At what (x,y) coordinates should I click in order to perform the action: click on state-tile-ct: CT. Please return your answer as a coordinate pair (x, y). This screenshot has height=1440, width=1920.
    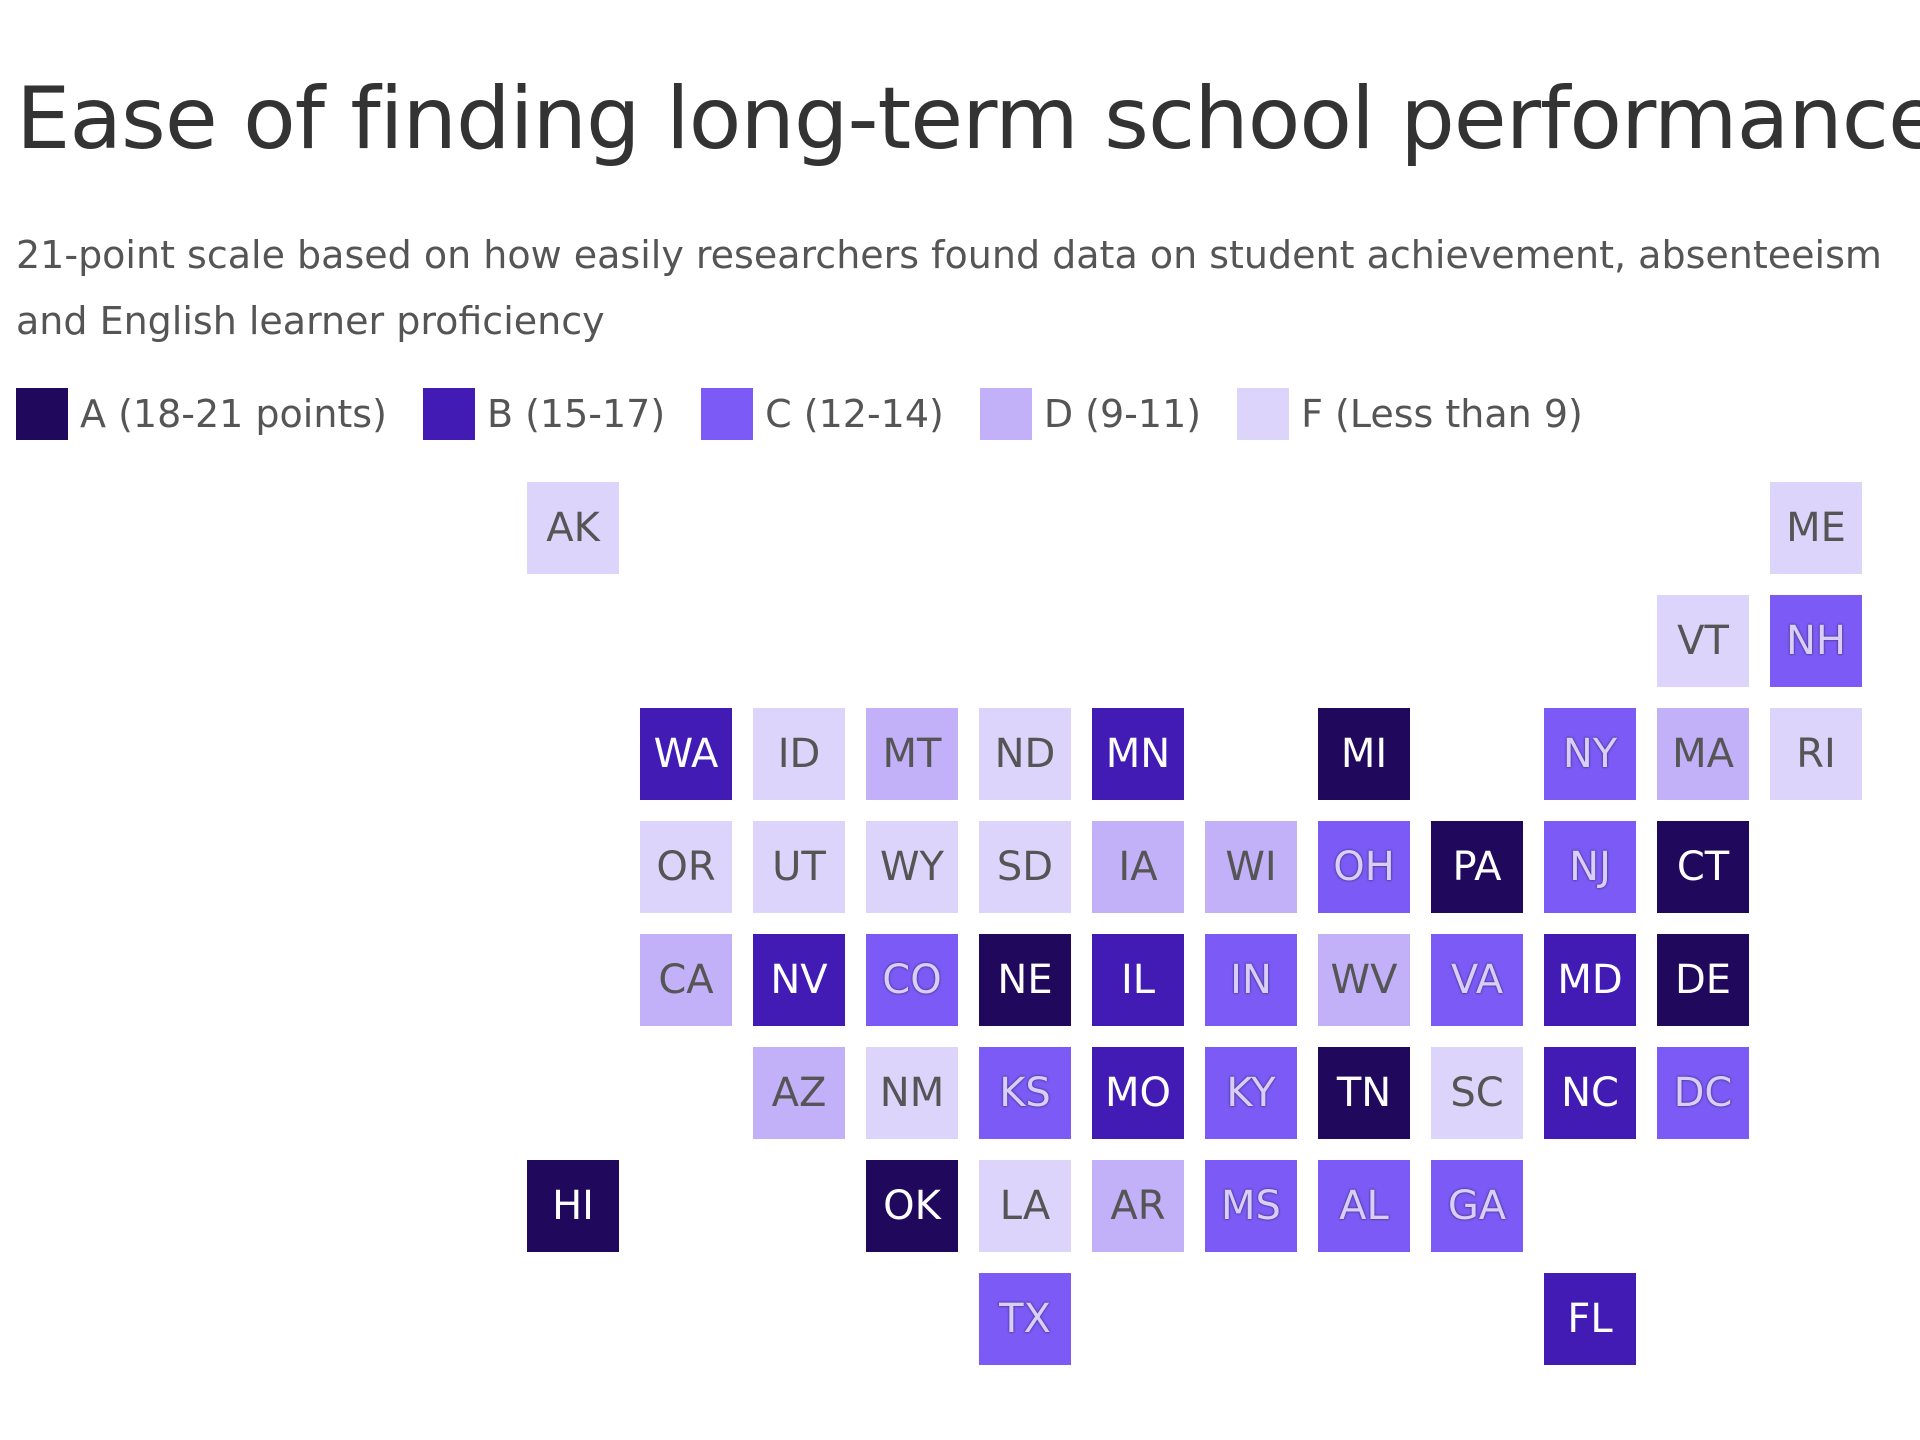
    Looking at the image, I should click on (1703, 867).